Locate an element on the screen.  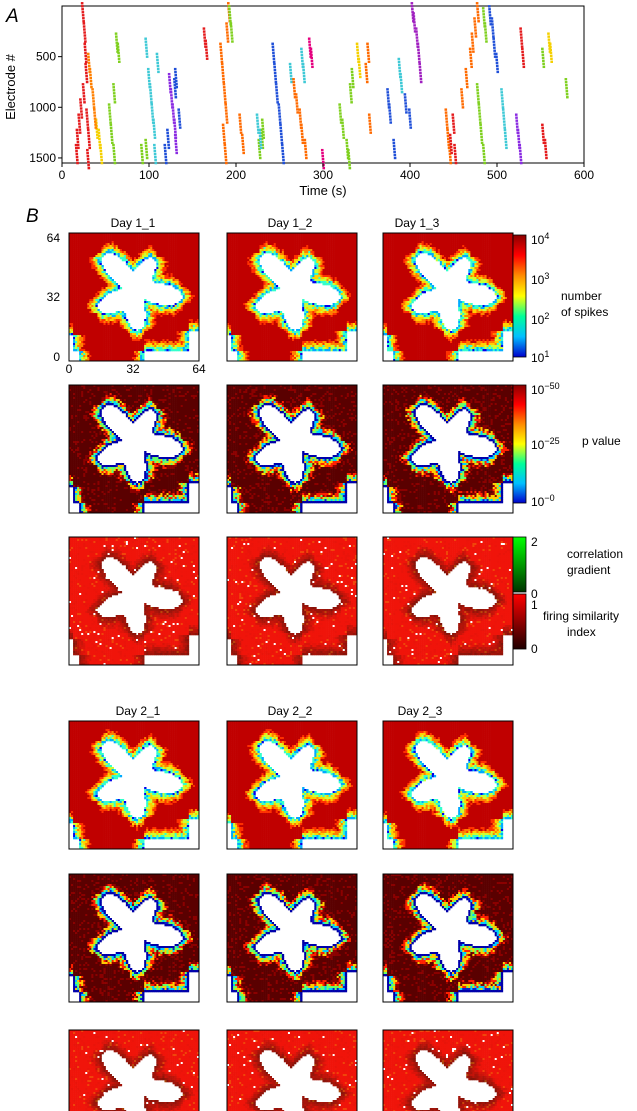
map-x-tick-0: 0 is located at coordinates (69, 369).